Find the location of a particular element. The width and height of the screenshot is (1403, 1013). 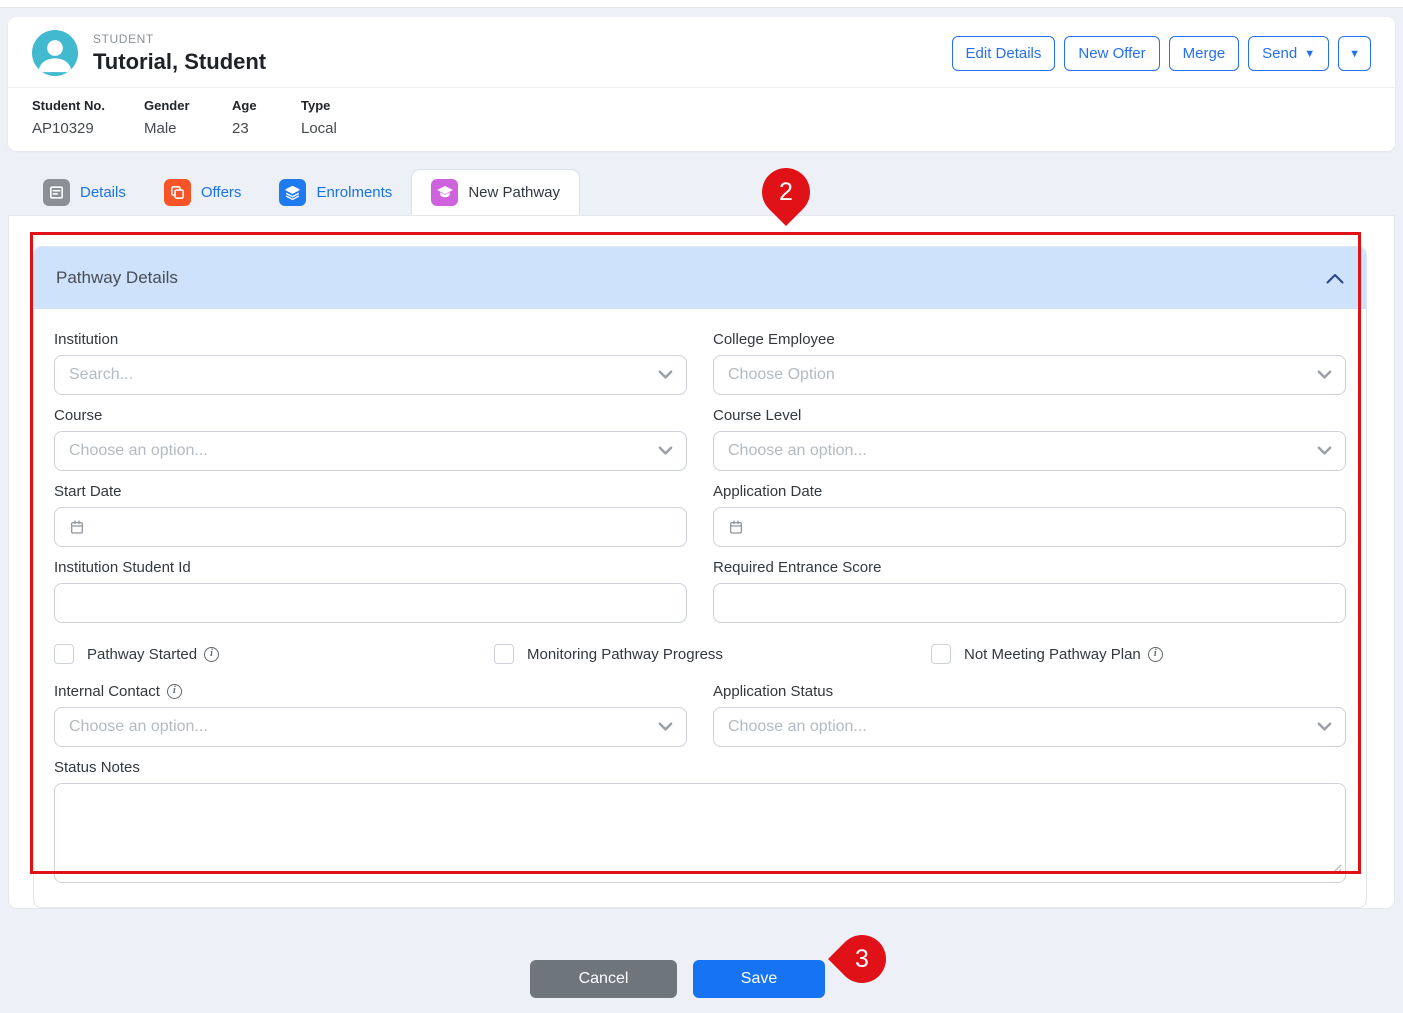

pathway-details-header: Pathway Details is located at coordinates (700, 278).